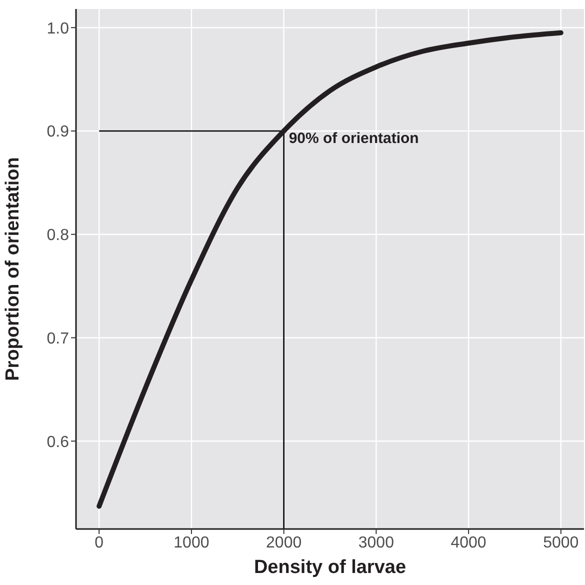 The height and width of the screenshot is (585, 585). I want to click on y-tick-label: 0.9, so click(58, 132).